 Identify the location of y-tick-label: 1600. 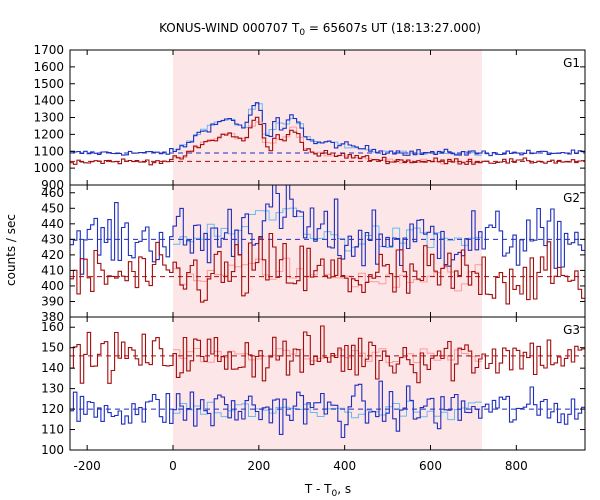
(48, 67).